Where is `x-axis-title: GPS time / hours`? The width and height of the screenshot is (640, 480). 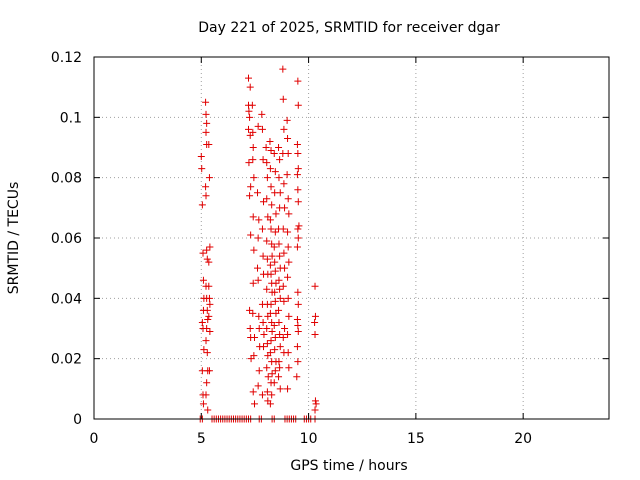 x-axis-title: GPS time / hours is located at coordinates (348, 466).